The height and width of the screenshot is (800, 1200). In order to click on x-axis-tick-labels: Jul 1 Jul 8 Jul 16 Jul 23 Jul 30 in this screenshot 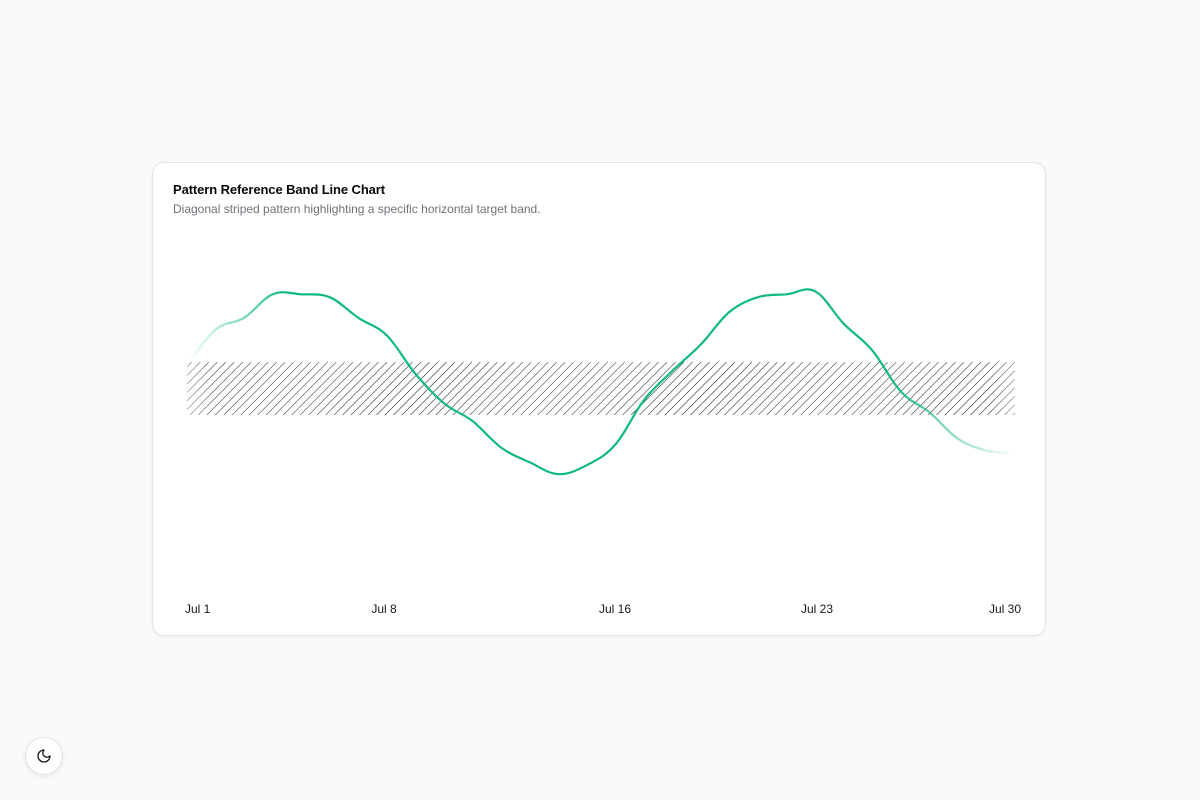, I will do `click(603, 609)`.